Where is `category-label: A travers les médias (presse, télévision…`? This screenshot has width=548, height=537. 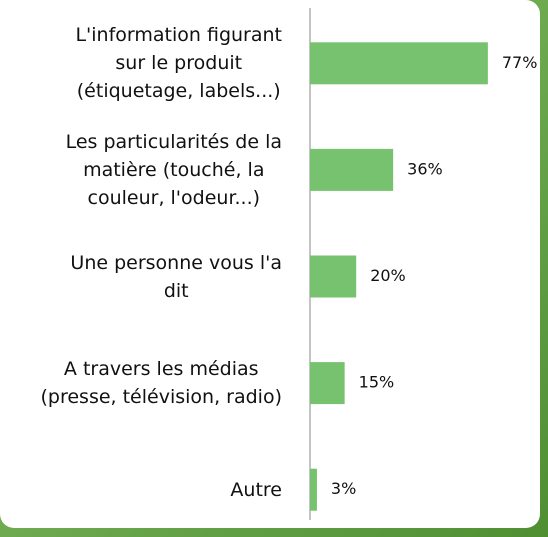 category-label: A travers les médias (presse, télévision… is located at coordinates (161, 383).